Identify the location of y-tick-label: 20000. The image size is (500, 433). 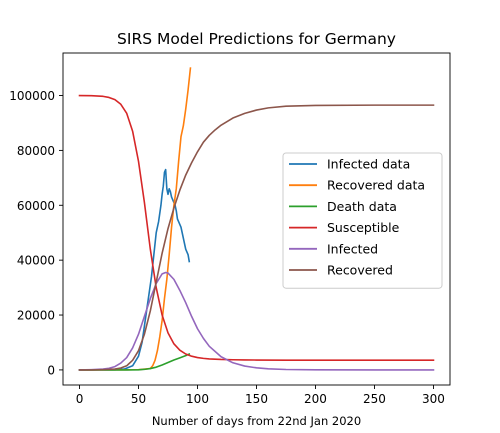
(36, 316).